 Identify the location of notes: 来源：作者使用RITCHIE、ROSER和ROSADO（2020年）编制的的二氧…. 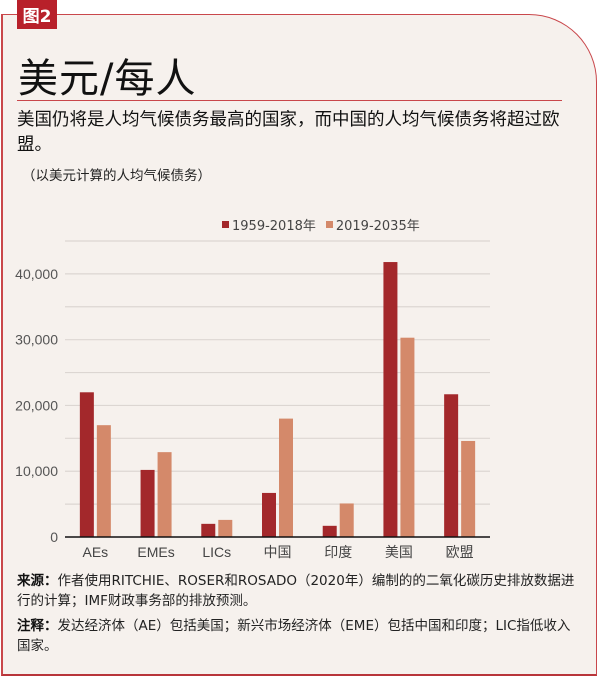
(297, 616).